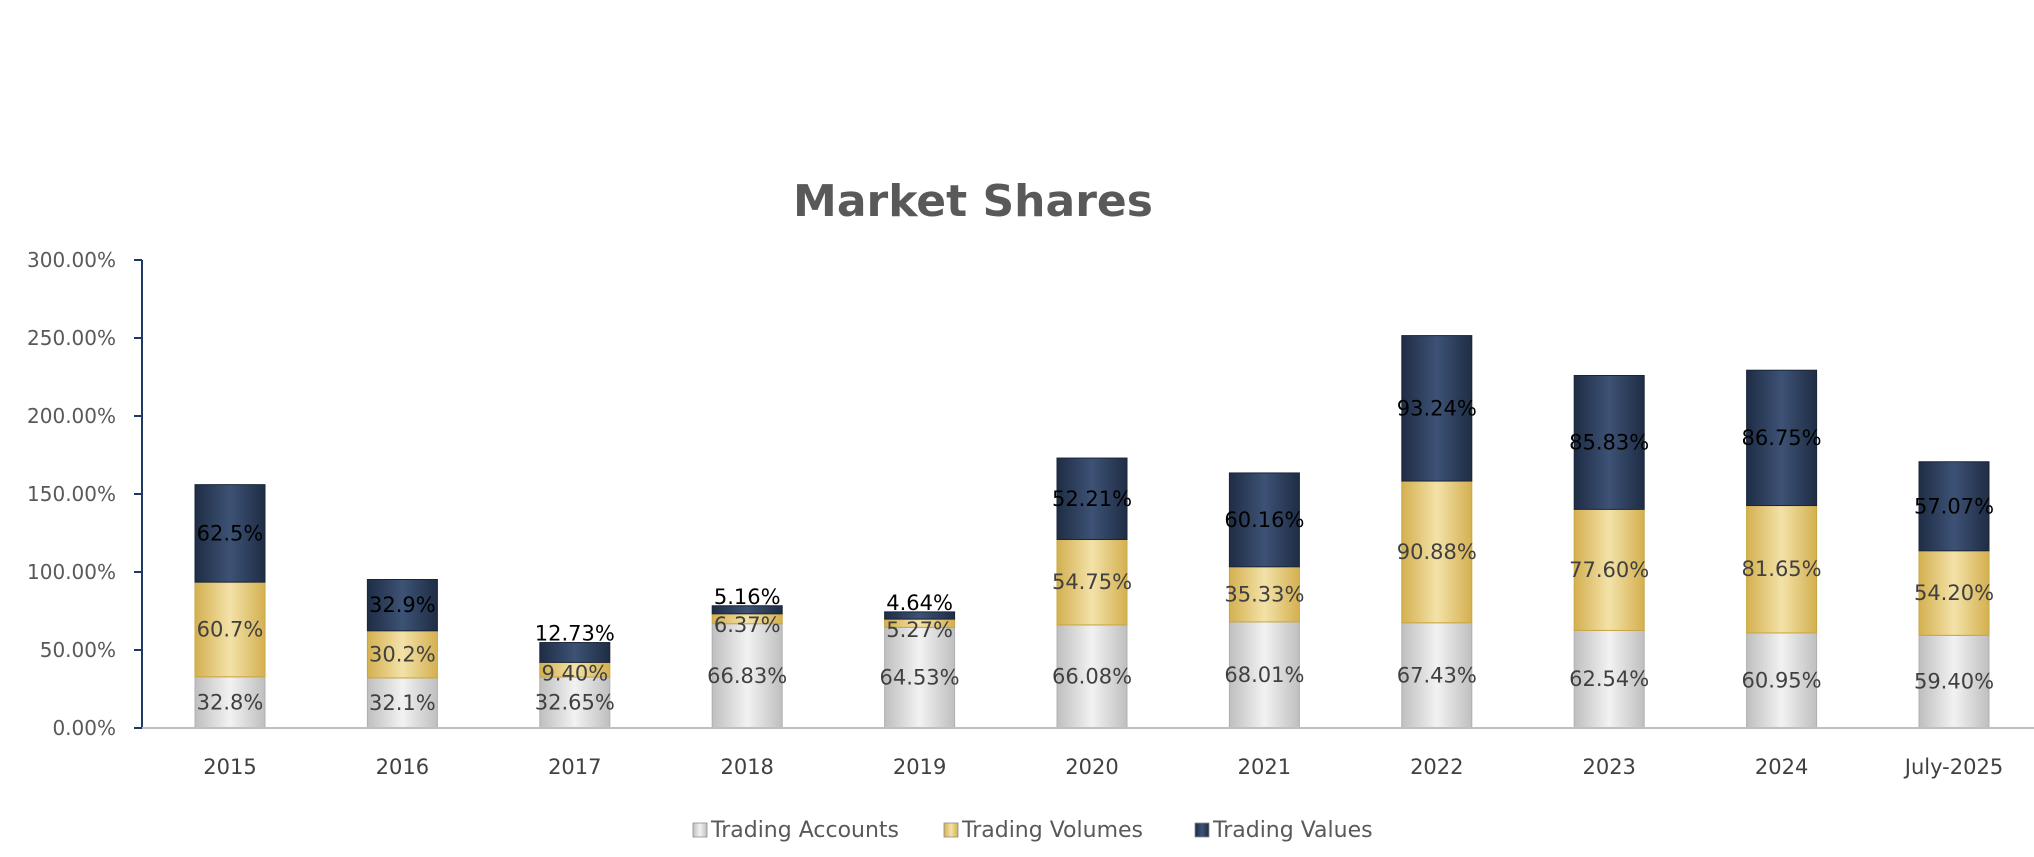 This screenshot has height=857, width=2034. I want to click on data-label: 66.83%, so click(747, 676).